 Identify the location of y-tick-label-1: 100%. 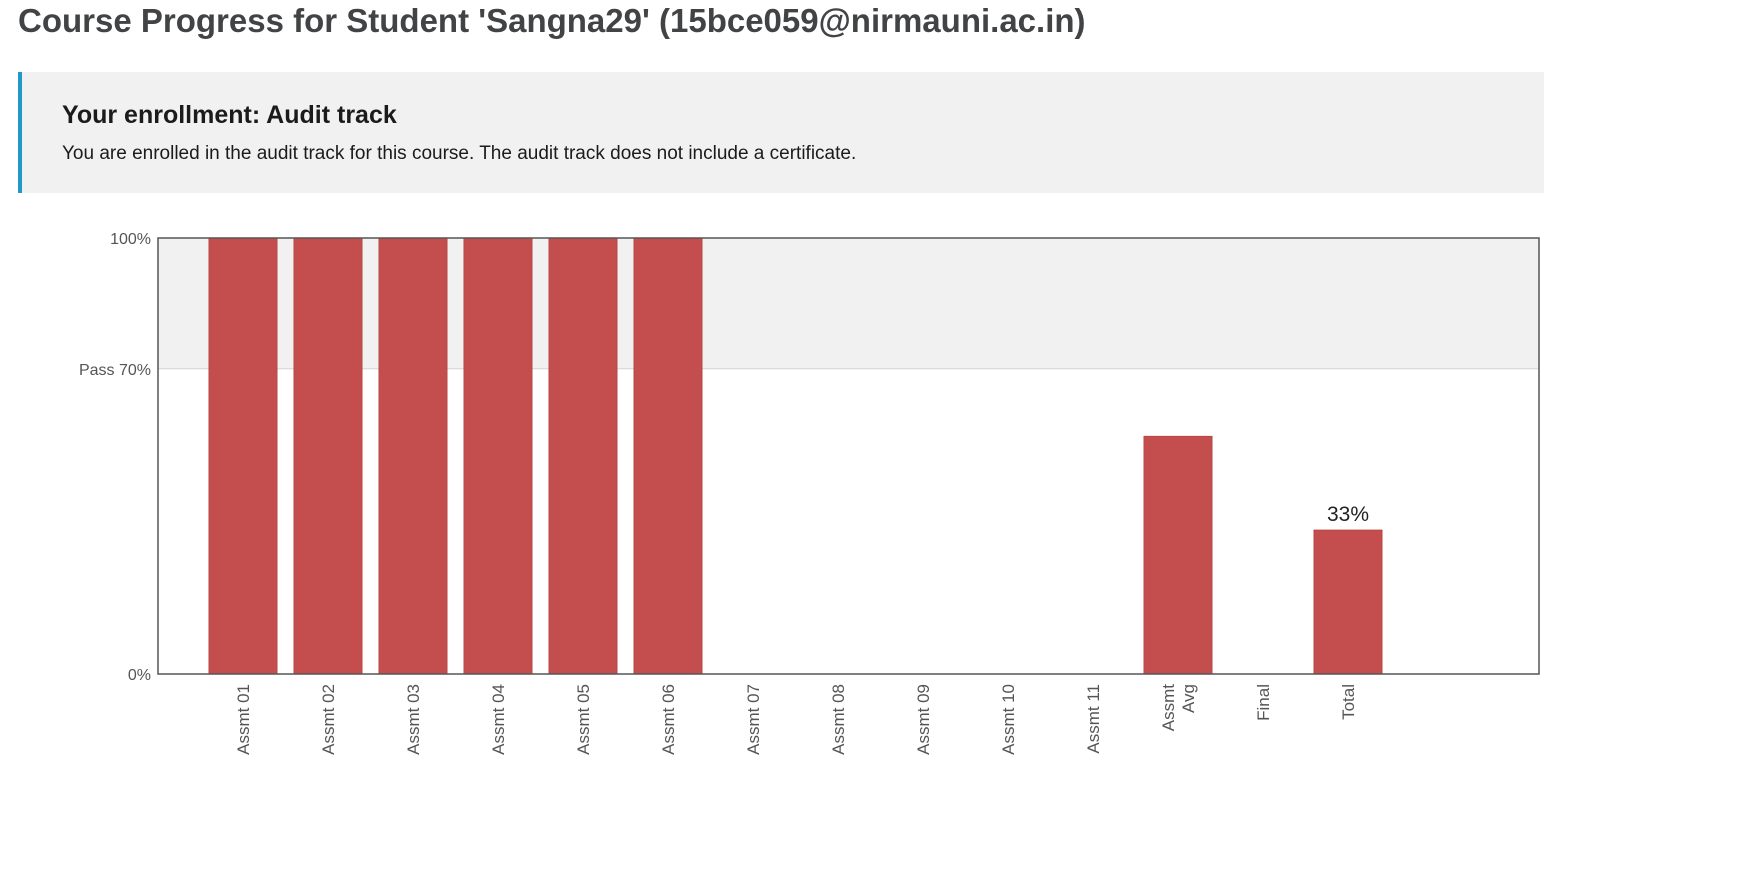
(130, 239).